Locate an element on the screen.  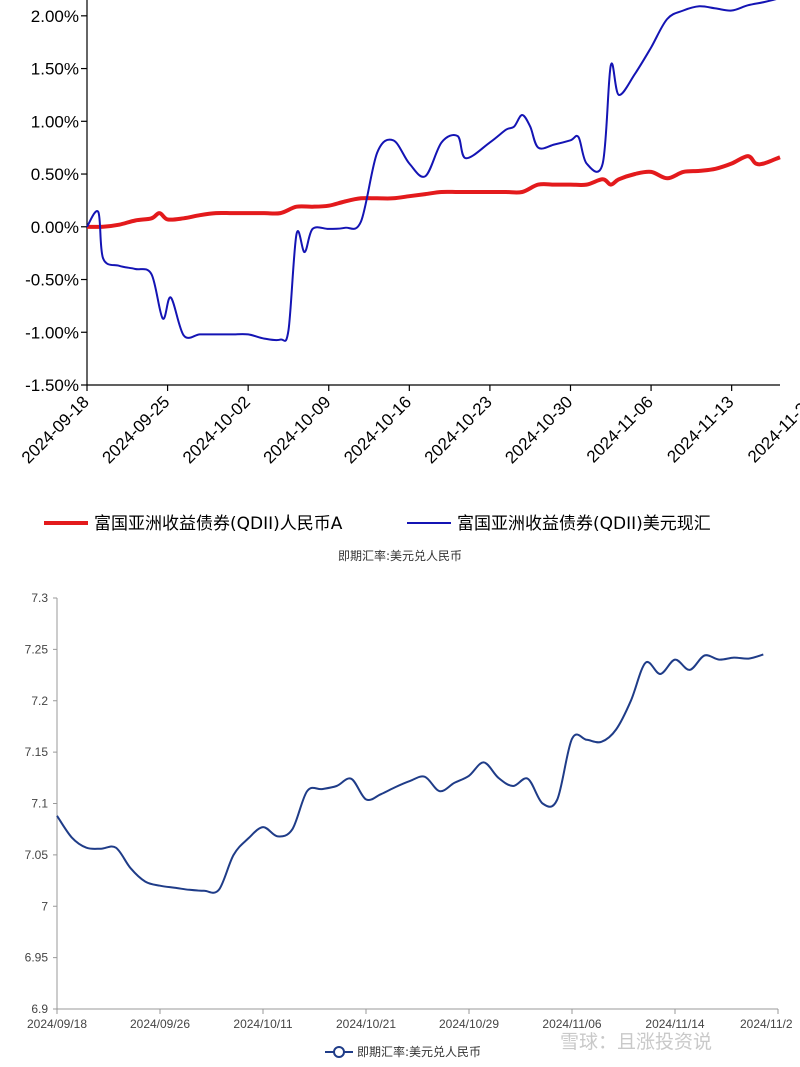
chart2-y-tick-labels: 7.3 7.25 7.2 7.15 7.1 7.05 7 6.95 6.9 is located at coordinates (37, 803).